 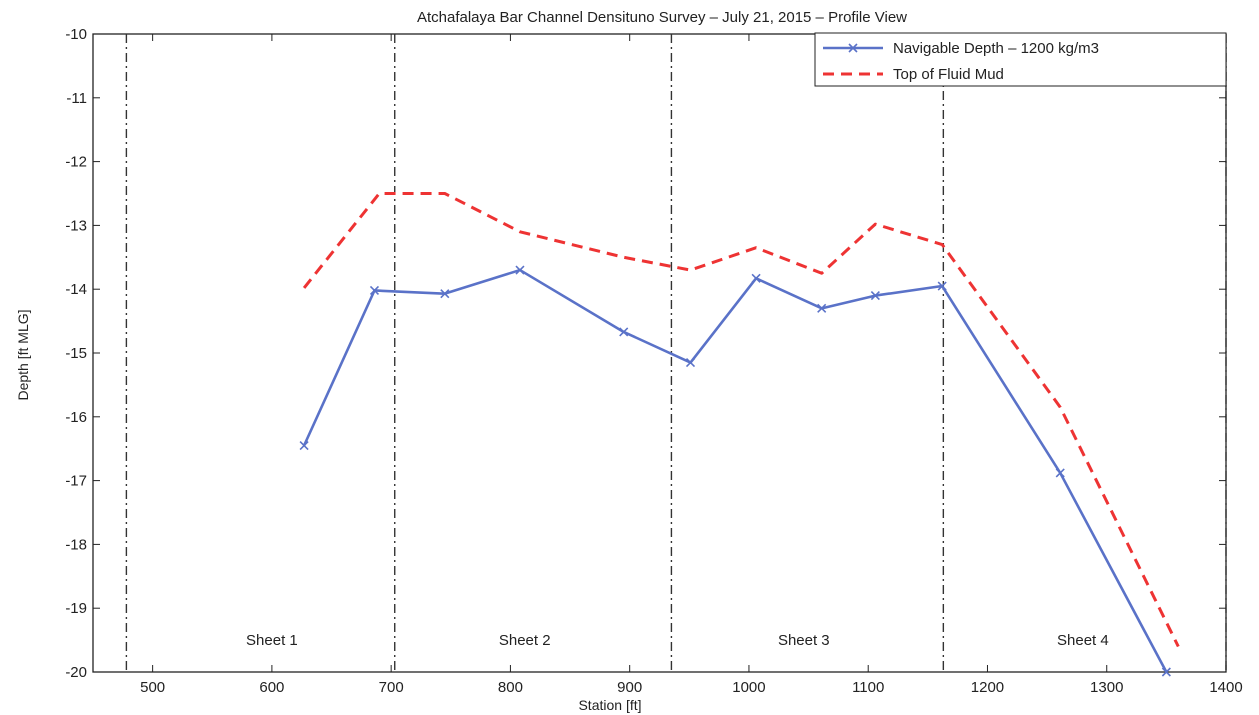 What do you see at coordinates (1083, 640) in the screenshot?
I see `sheet-label: Sheet 4` at bounding box center [1083, 640].